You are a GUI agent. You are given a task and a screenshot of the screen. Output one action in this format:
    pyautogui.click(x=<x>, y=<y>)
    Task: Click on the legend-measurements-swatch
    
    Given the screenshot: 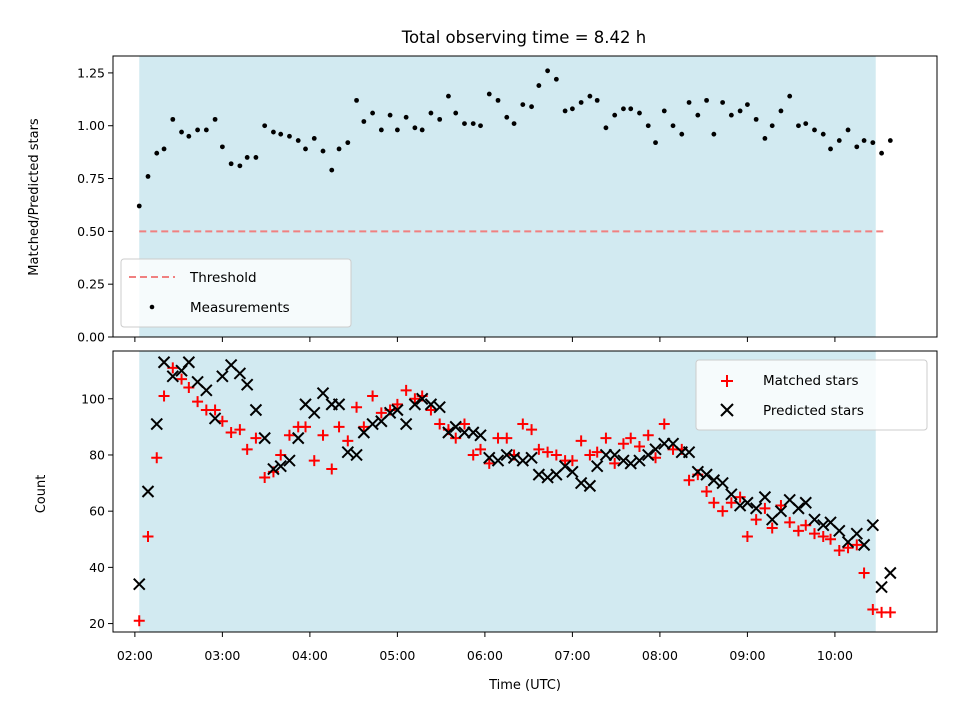 What is the action you would take?
    pyautogui.click(x=152, y=307)
    